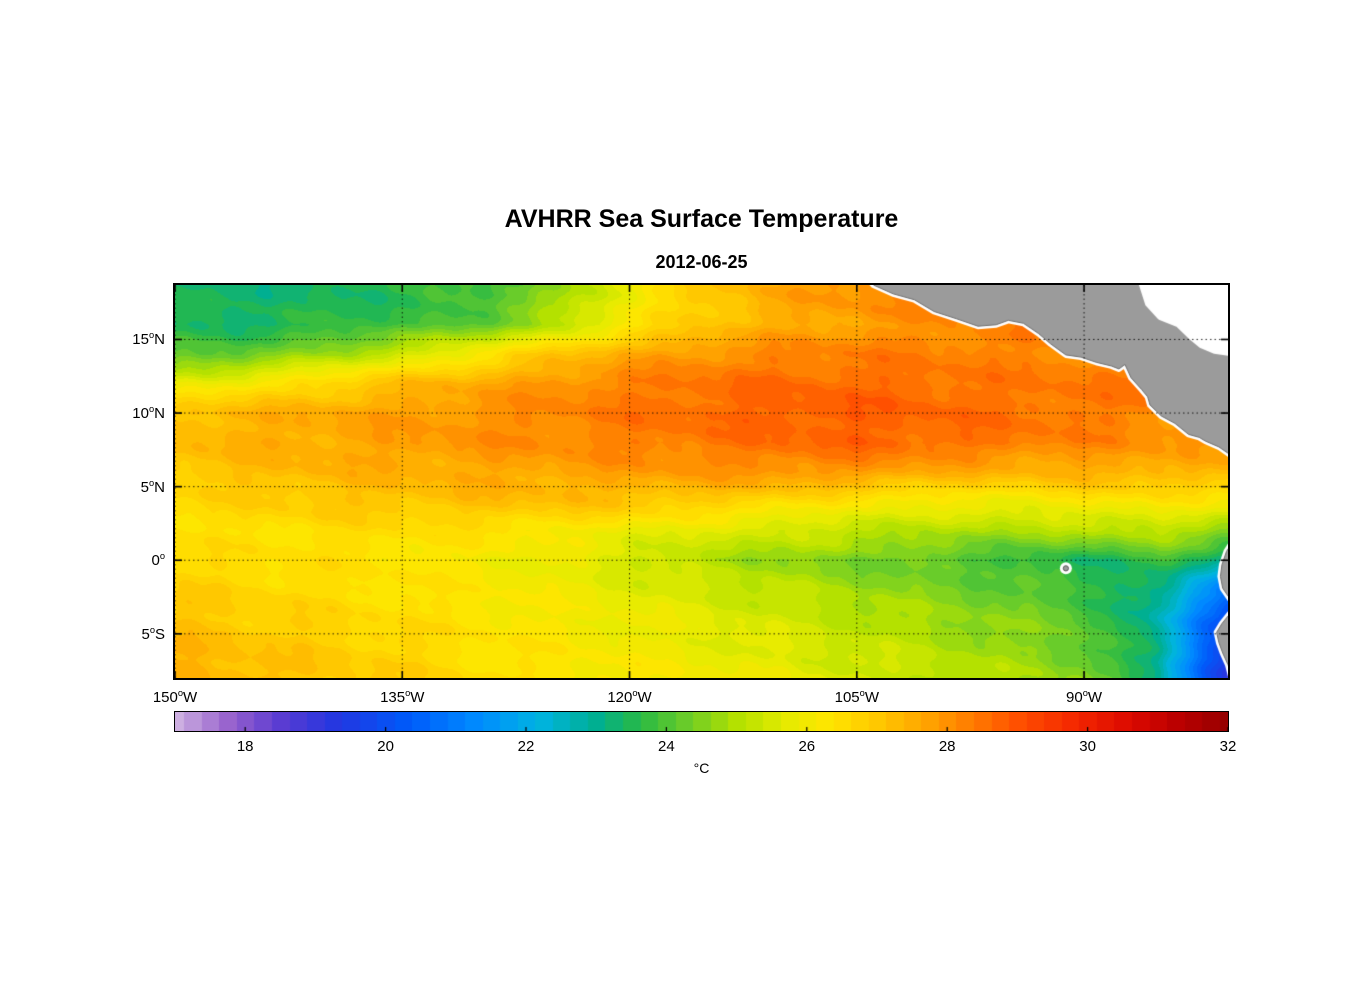  Describe the element at coordinates (1087, 746) in the screenshot. I see `colorbar-tick-label: 30` at that location.